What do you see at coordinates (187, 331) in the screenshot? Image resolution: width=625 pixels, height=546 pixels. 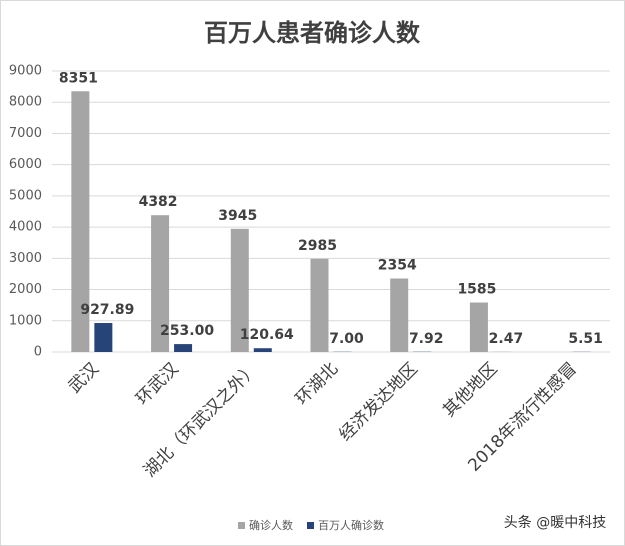 I see `data-label: 253.00` at bounding box center [187, 331].